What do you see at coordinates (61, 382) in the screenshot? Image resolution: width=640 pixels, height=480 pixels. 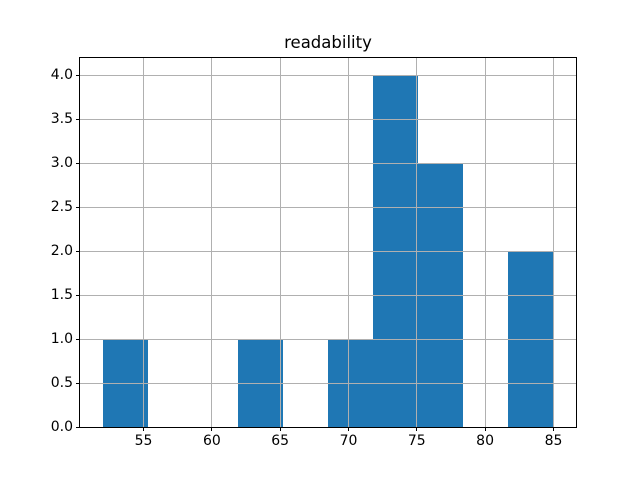 I see `y-tick-label: 0.5` at bounding box center [61, 382].